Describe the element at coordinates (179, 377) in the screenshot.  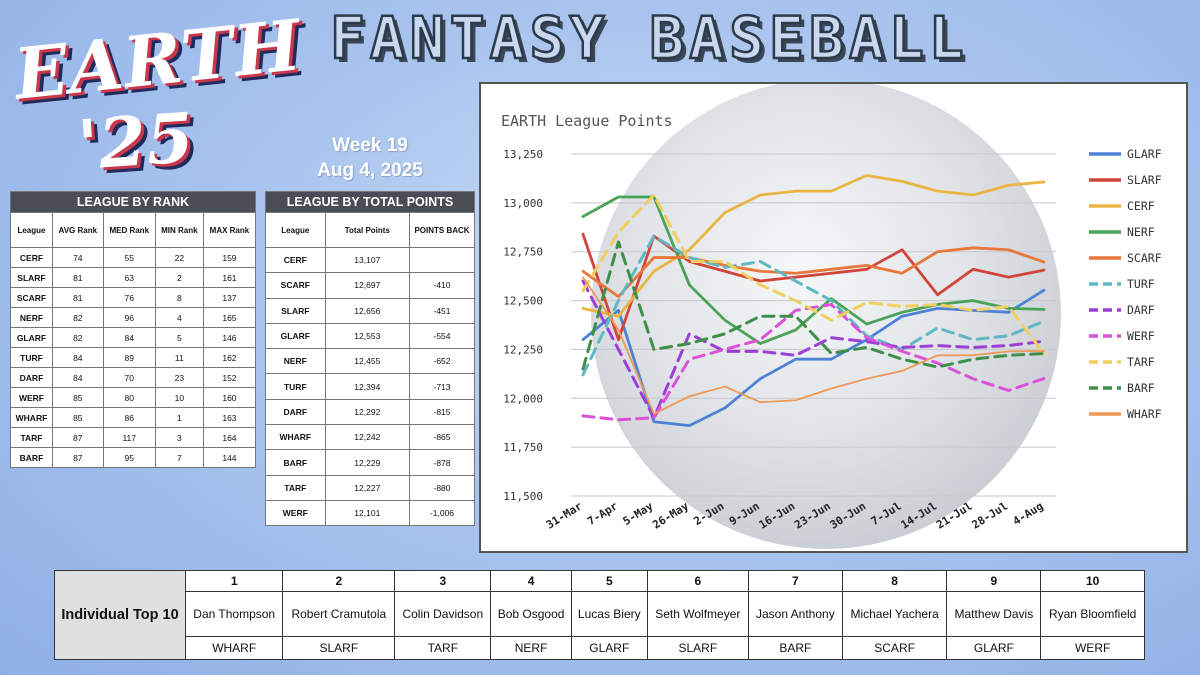
I see `table-cell: 23` at that location.